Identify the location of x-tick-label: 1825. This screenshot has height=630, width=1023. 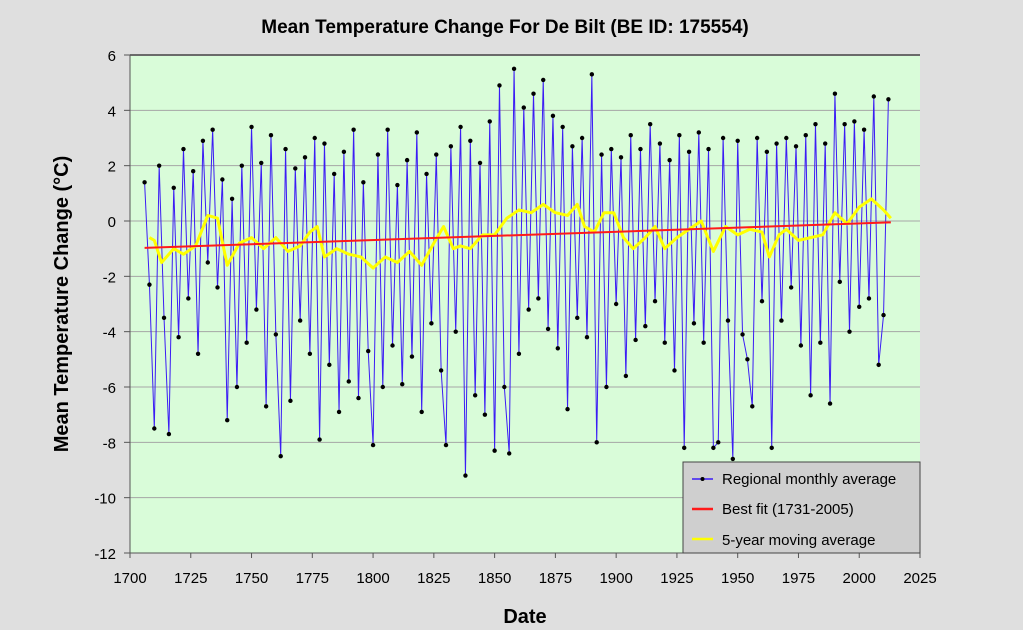
(433, 578).